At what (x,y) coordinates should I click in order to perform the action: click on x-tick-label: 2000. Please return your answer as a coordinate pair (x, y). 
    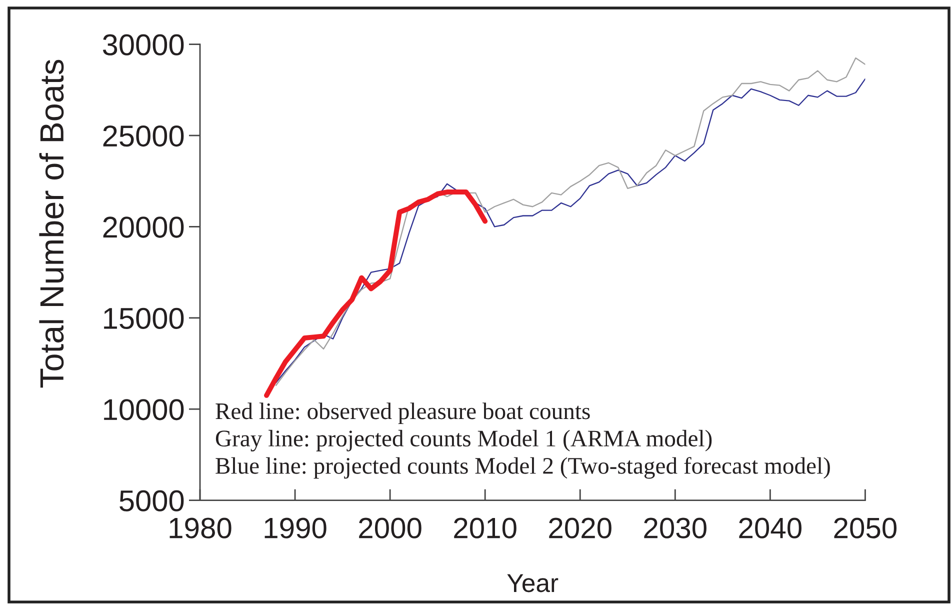
    Looking at the image, I should click on (390, 528).